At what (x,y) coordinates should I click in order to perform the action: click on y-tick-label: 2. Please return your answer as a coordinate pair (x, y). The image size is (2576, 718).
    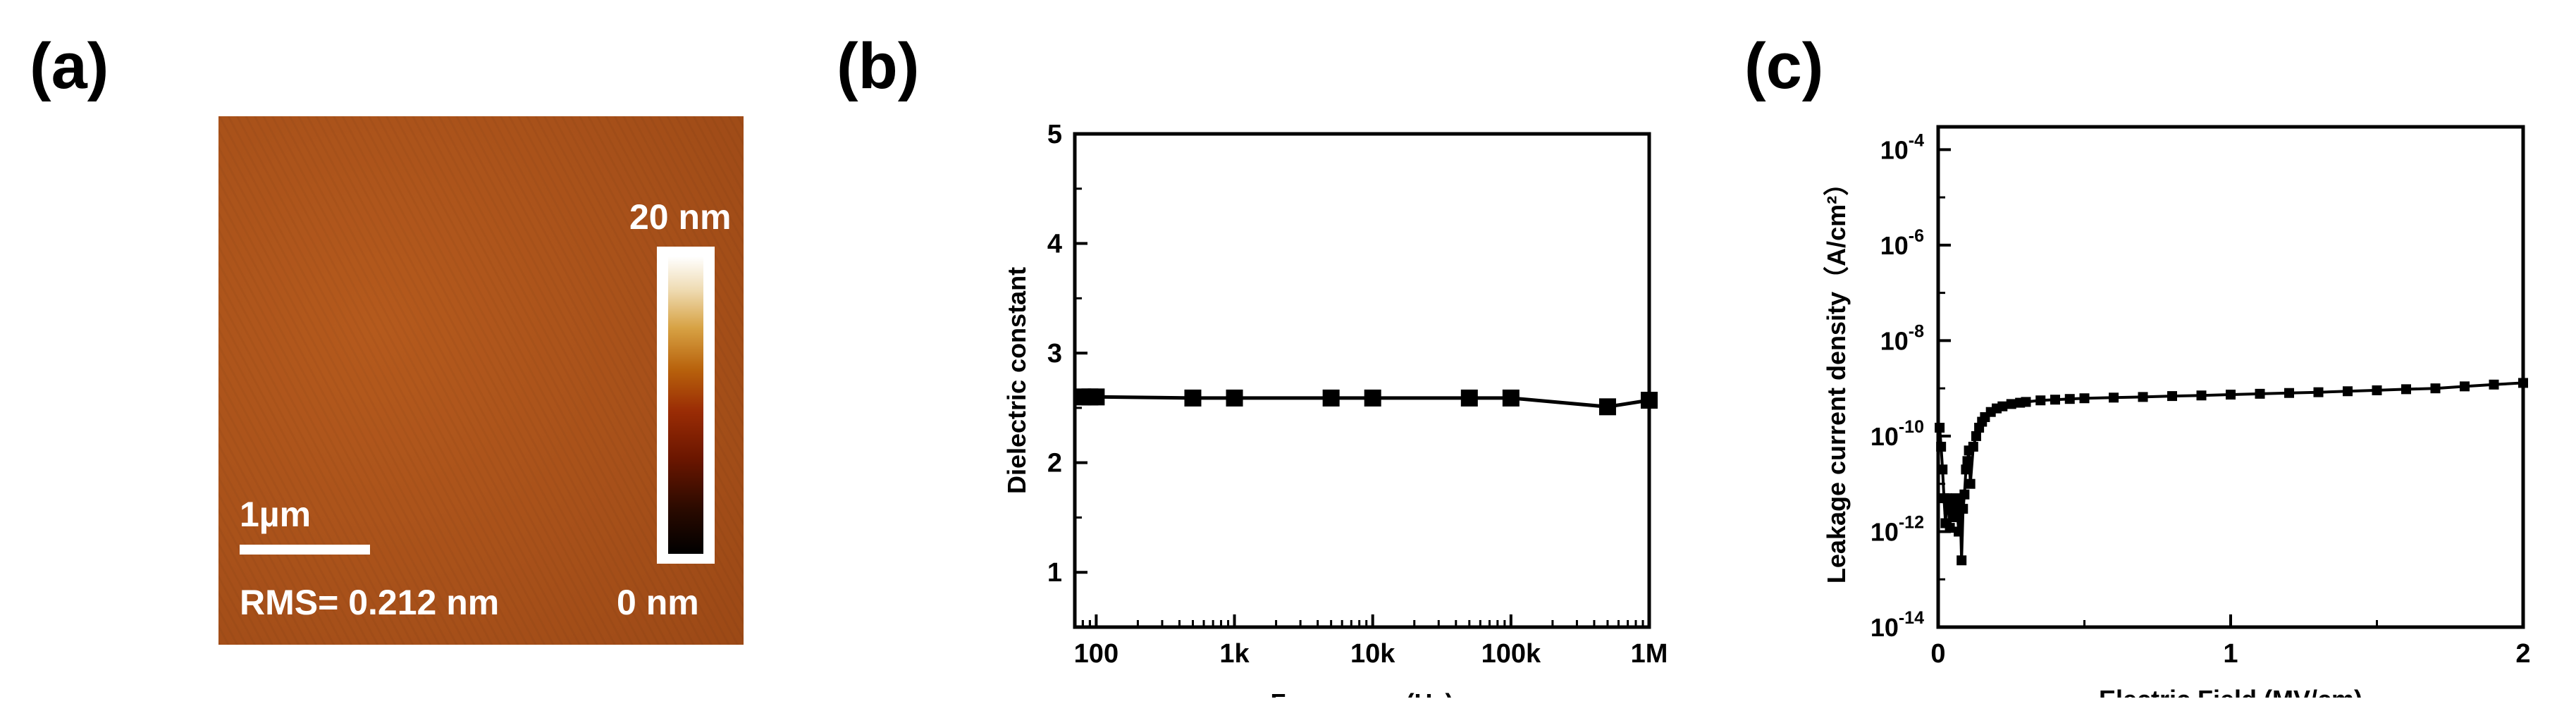
    Looking at the image, I should click on (1054, 464).